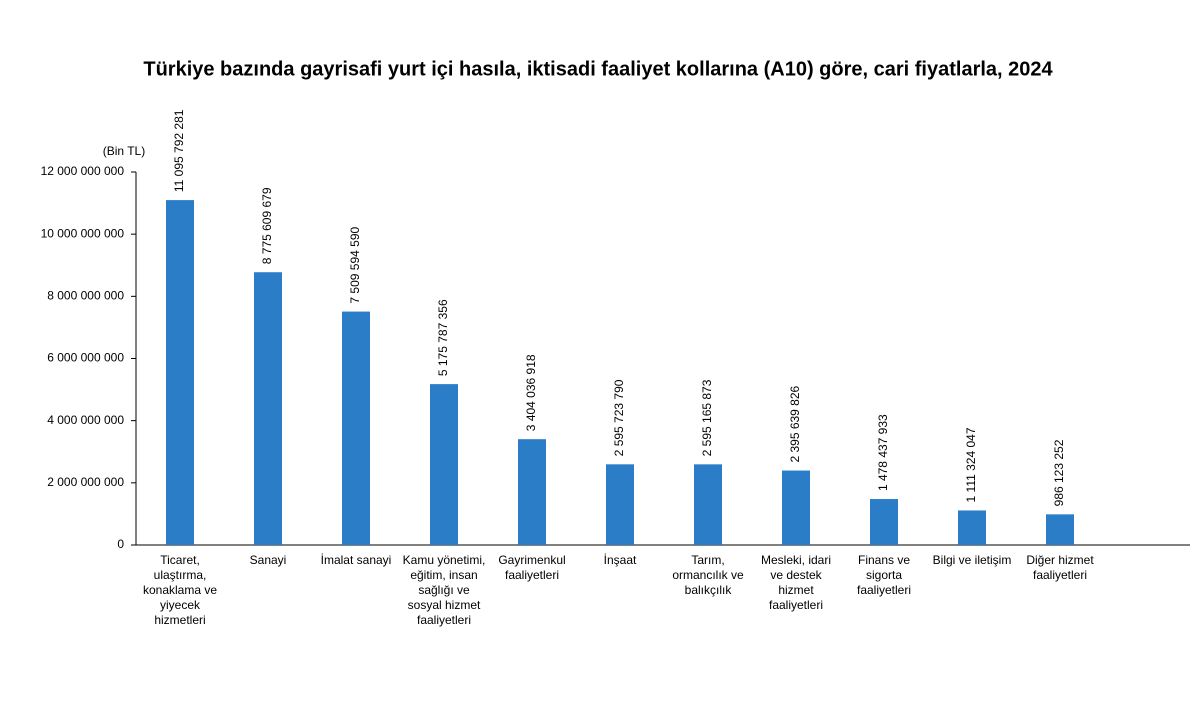 The width and height of the screenshot is (1200, 705). Describe the element at coordinates (85, 420) in the screenshot. I see `y-tick-label: 4 000 000 000` at that location.